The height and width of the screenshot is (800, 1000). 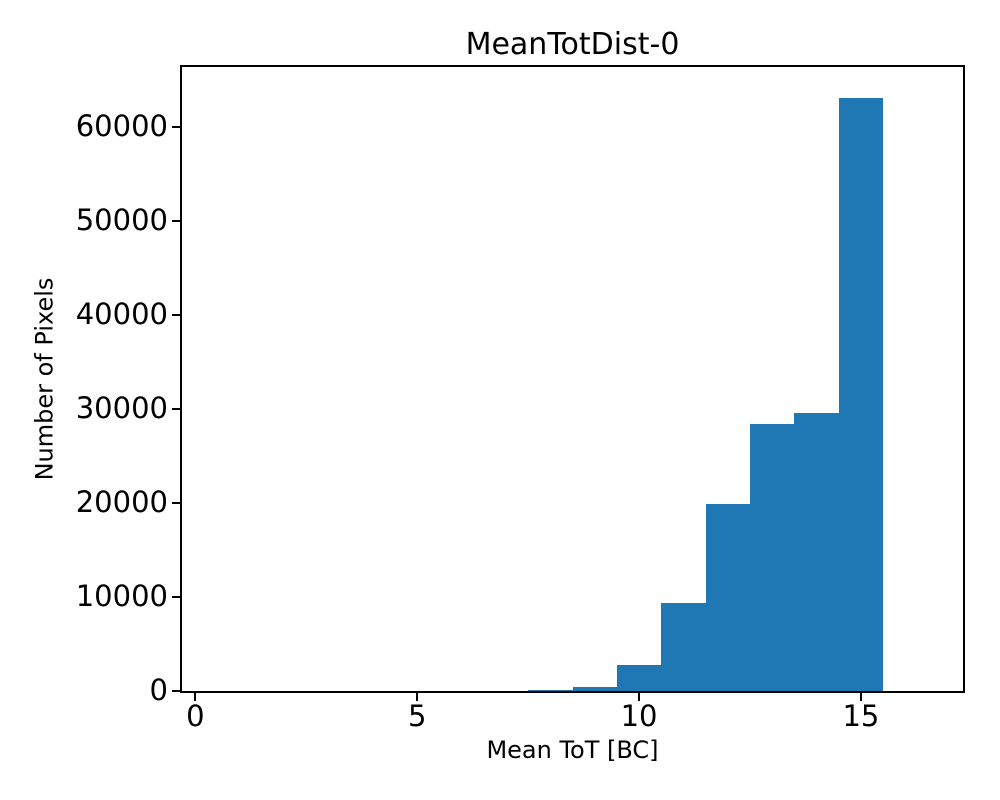 What do you see at coordinates (572, 750) in the screenshot?
I see `x-axis-label: Mean ToT [BC]` at bounding box center [572, 750].